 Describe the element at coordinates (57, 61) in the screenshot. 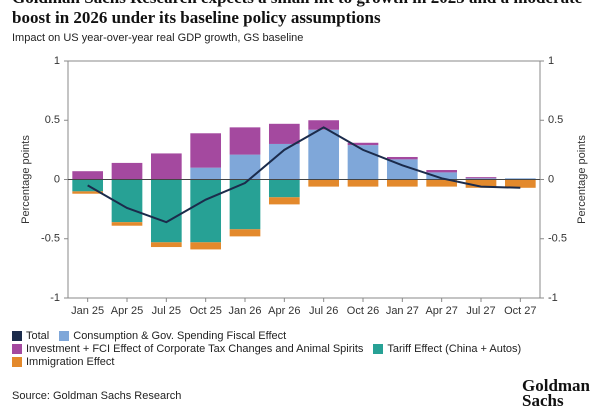

I see `y-tick-label: 1` at that location.